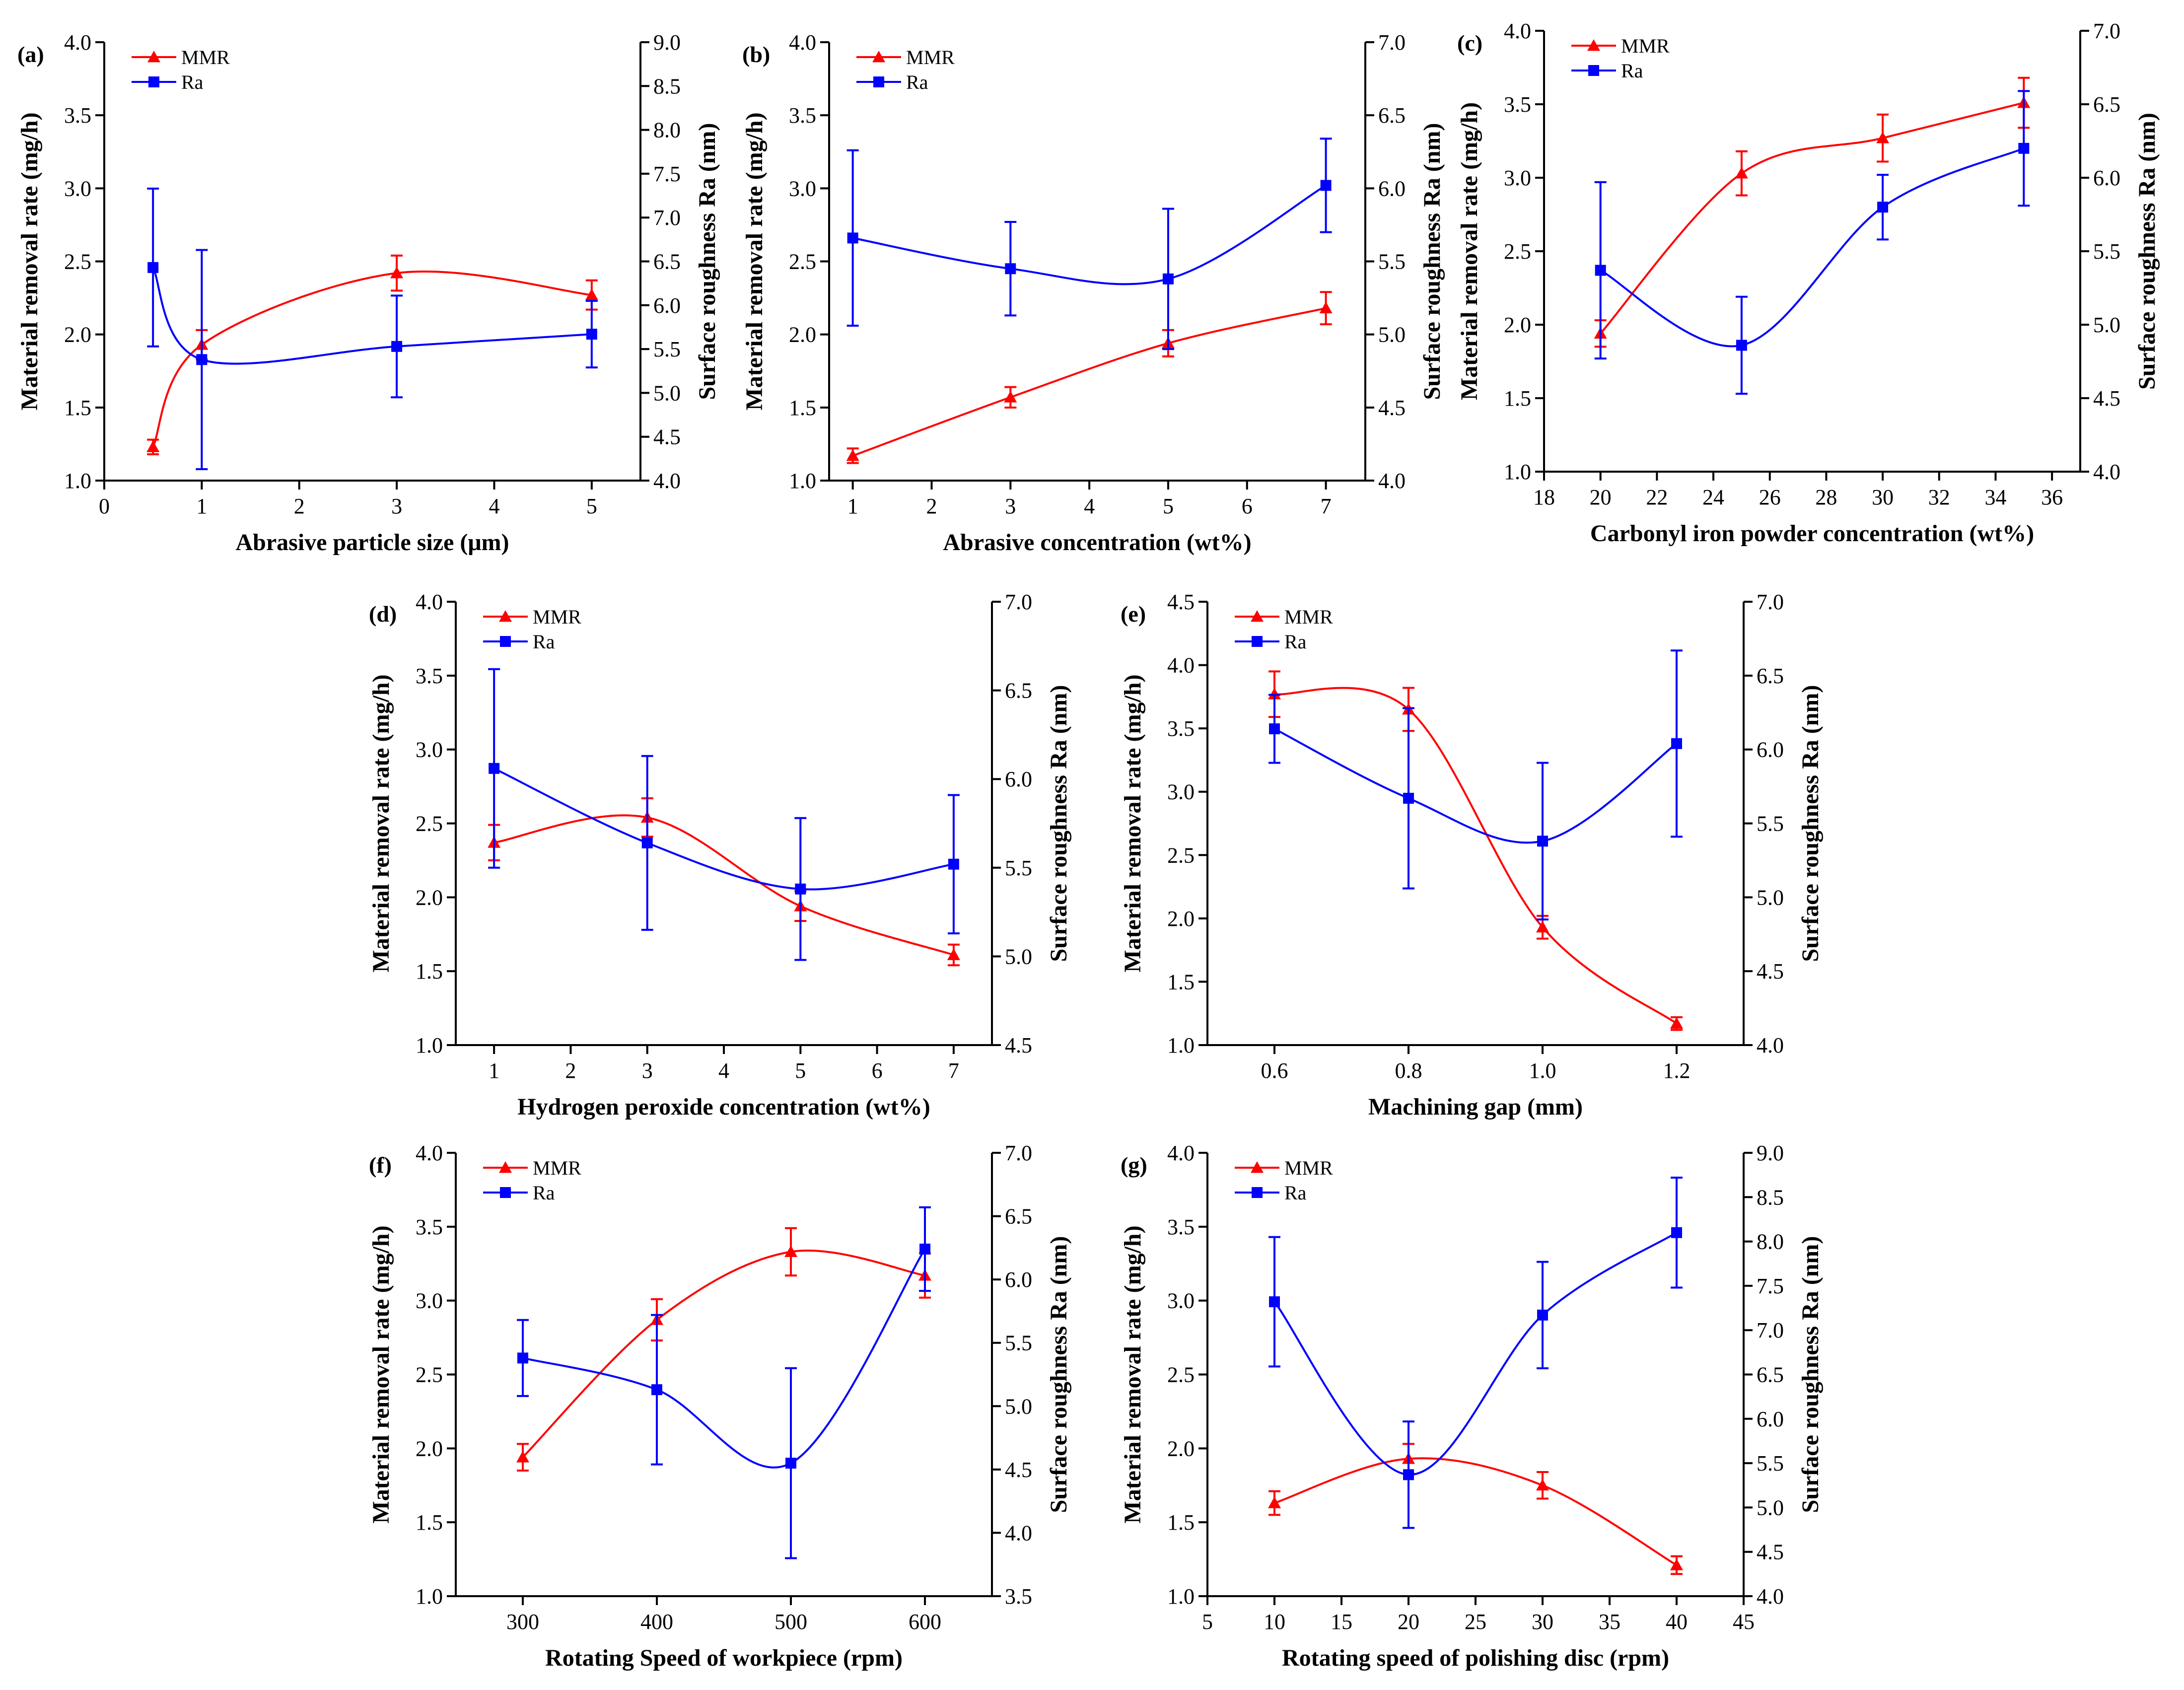  I want to click on y-right-axis-title: Surface roughness Ra (nm), so click(1432, 261).